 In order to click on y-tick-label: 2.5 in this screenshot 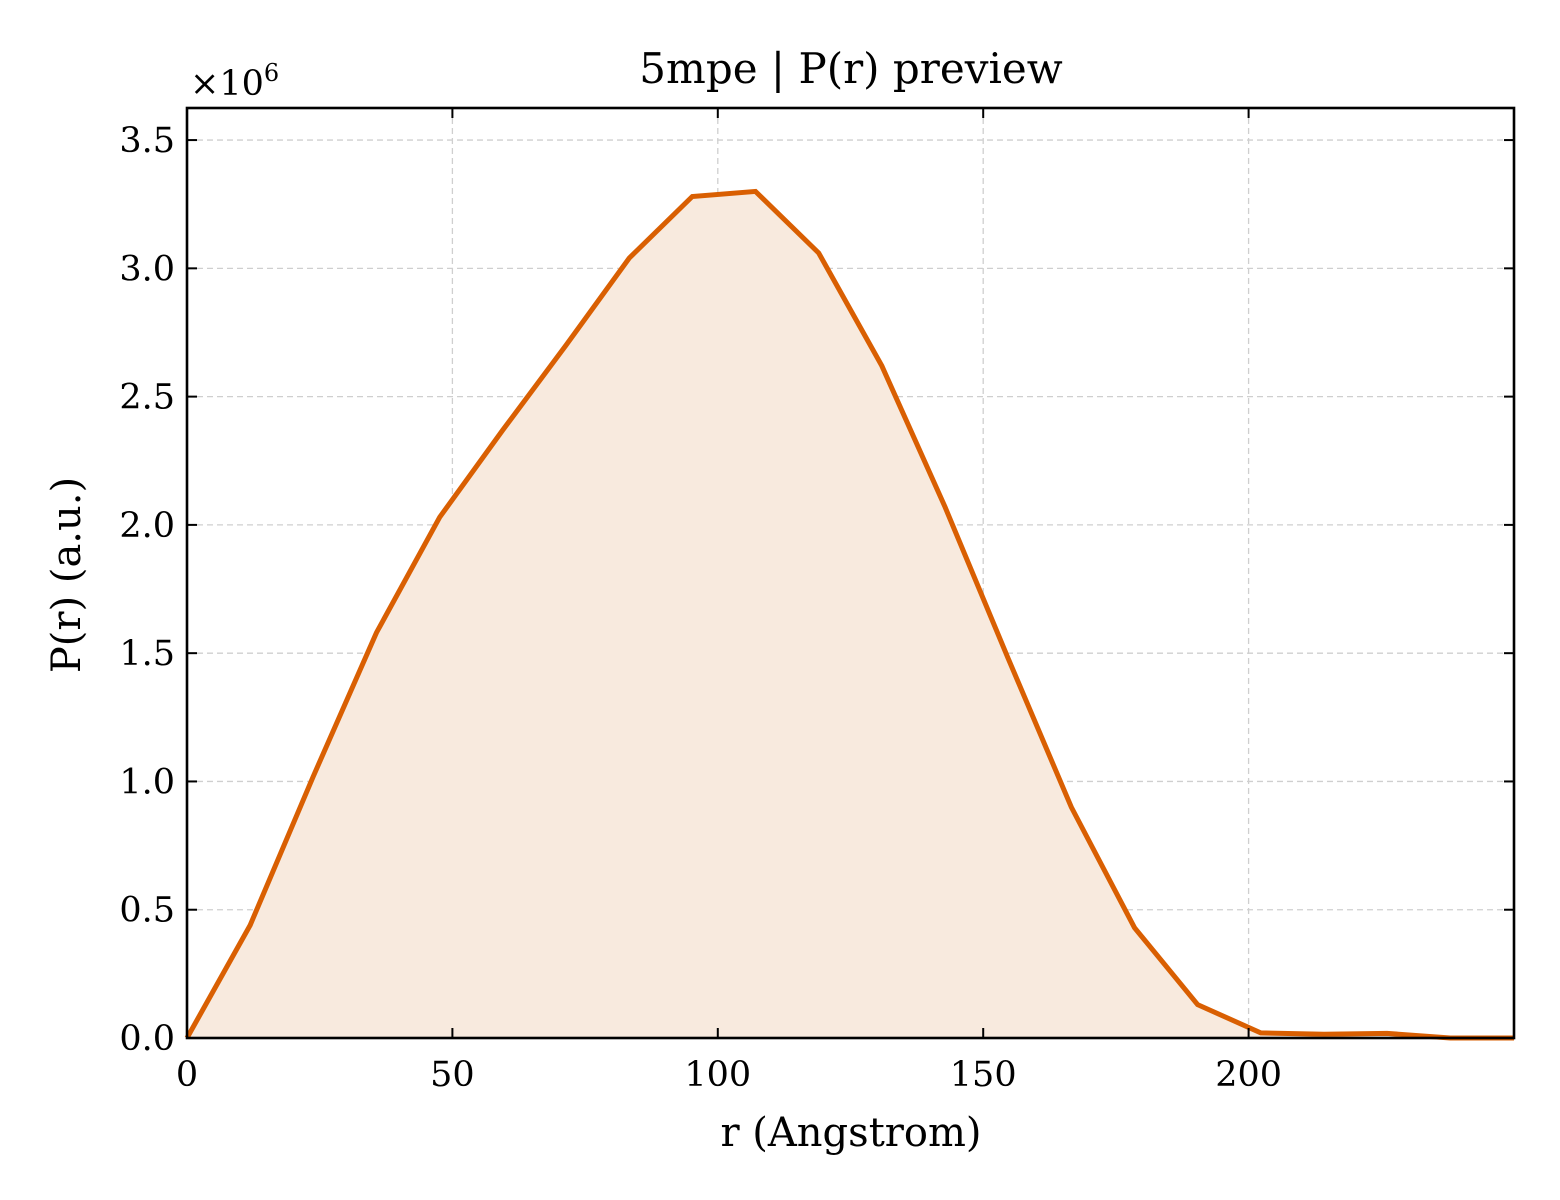, I will do `click(147, 398)`.